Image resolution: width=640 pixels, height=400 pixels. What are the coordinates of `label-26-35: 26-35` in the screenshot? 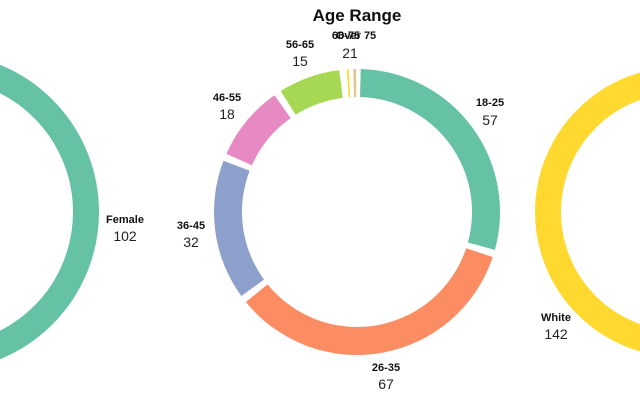 It's located at (386, 368).